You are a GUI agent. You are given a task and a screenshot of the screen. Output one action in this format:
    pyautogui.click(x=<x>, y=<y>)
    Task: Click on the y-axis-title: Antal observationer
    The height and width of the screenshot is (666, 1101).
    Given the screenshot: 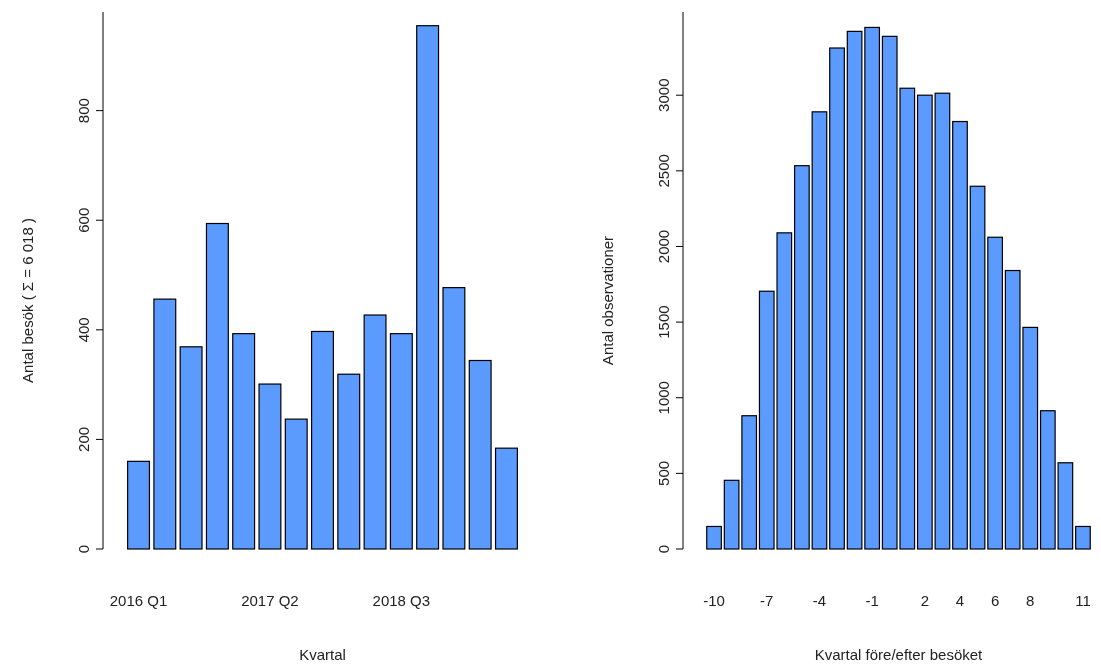 What is the action you would take?
    pyautogui.click(x=607, y=300)
    